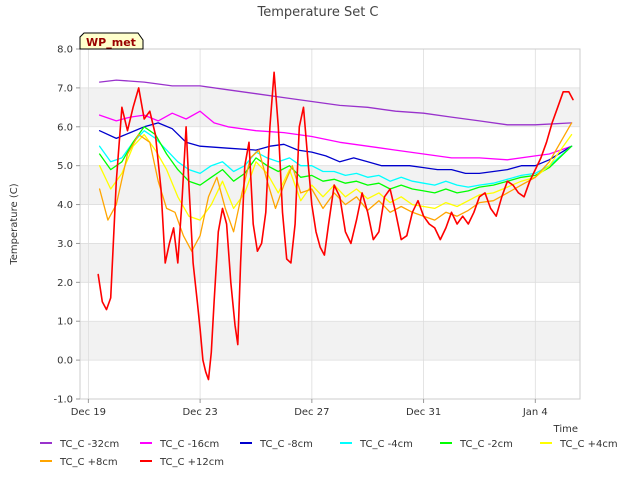 This screenshot has width=640, height=480. What do you see at coordinates (199, 412) in the screenshot?
I see `x-tick-label: Dec 23` at bounding box center [199, 412].